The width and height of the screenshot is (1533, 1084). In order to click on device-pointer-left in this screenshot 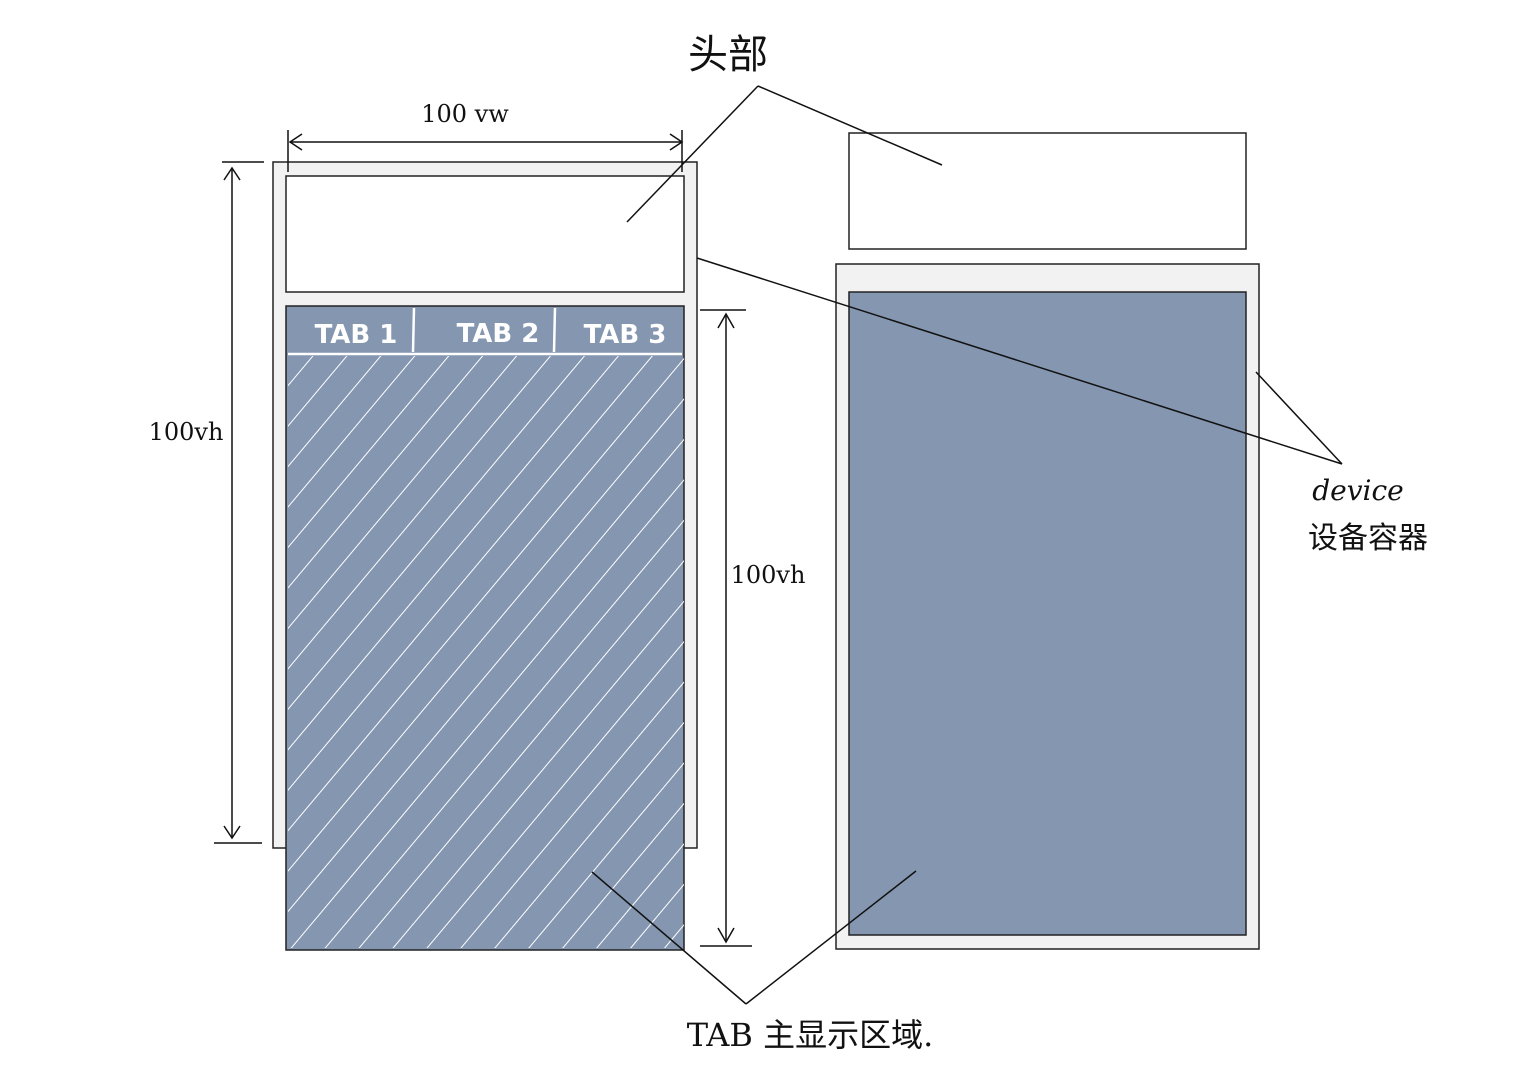, I will do `click(1019, 361)`.